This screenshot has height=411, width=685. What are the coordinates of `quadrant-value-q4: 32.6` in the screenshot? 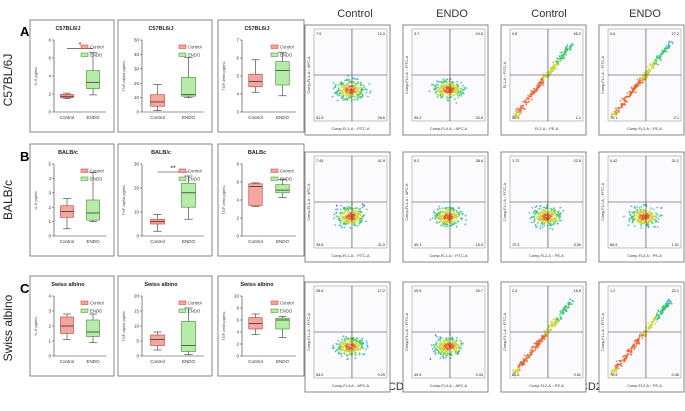 It's located at (479, 118).